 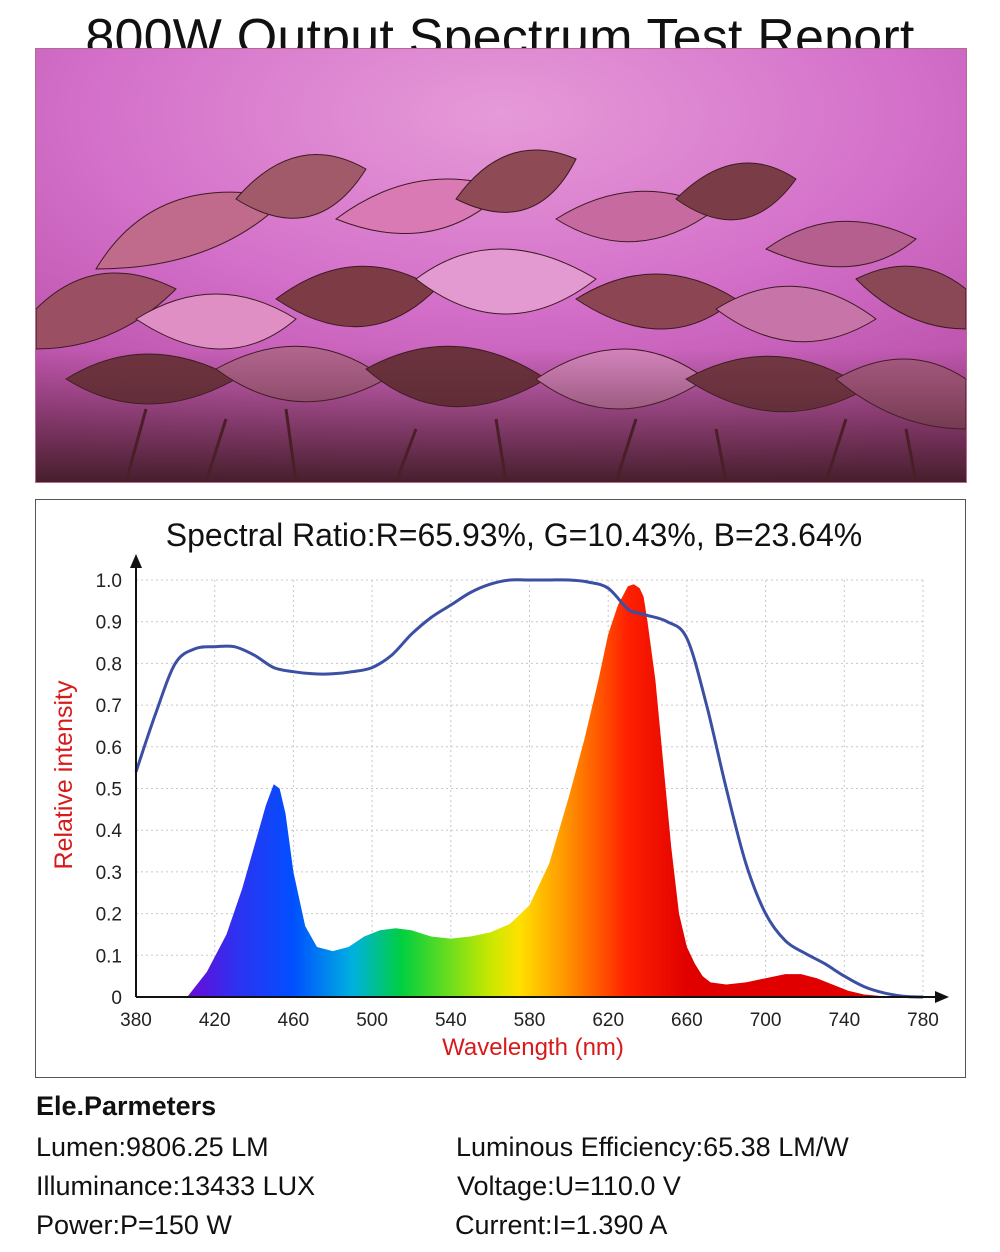 I want to click on param-power: Power:P=150 W, so click(x=134, y=1225).